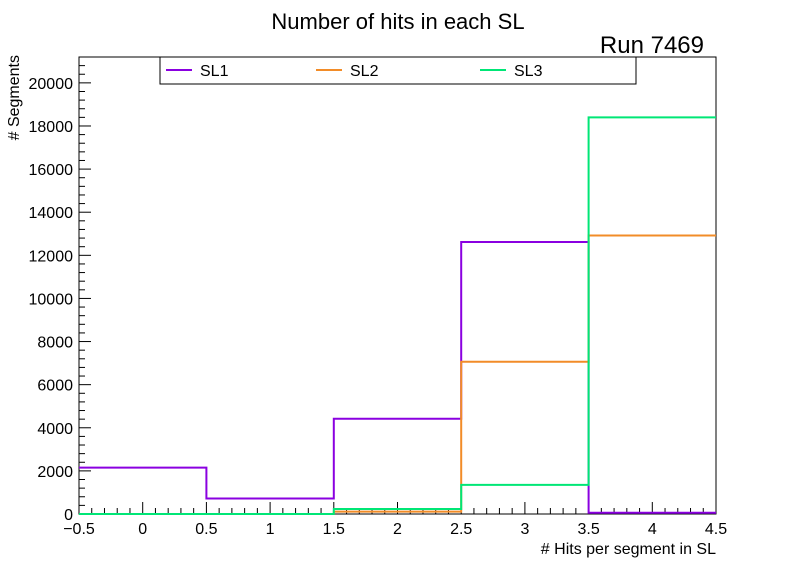  I want to click on x-tick-label: 3.5, so click(588, 529).